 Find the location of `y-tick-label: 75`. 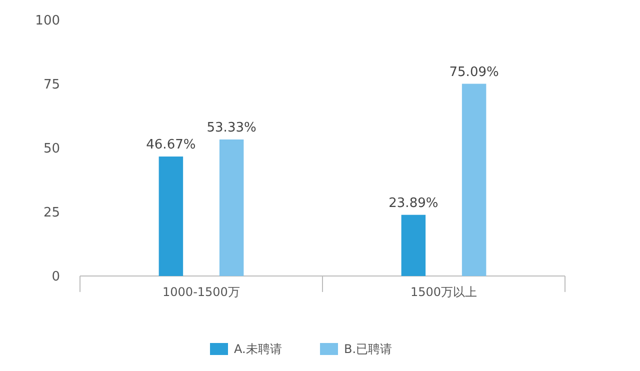

y-tick-label: 75 is located at coordinates (51, 85).